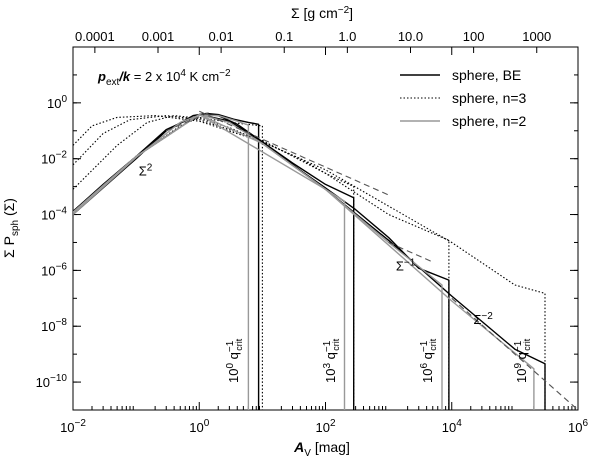  Describe the element at coordinates (428, 360) in the screenshot. I see `cutoff-label-q6: 106 q−1crit` at that location.